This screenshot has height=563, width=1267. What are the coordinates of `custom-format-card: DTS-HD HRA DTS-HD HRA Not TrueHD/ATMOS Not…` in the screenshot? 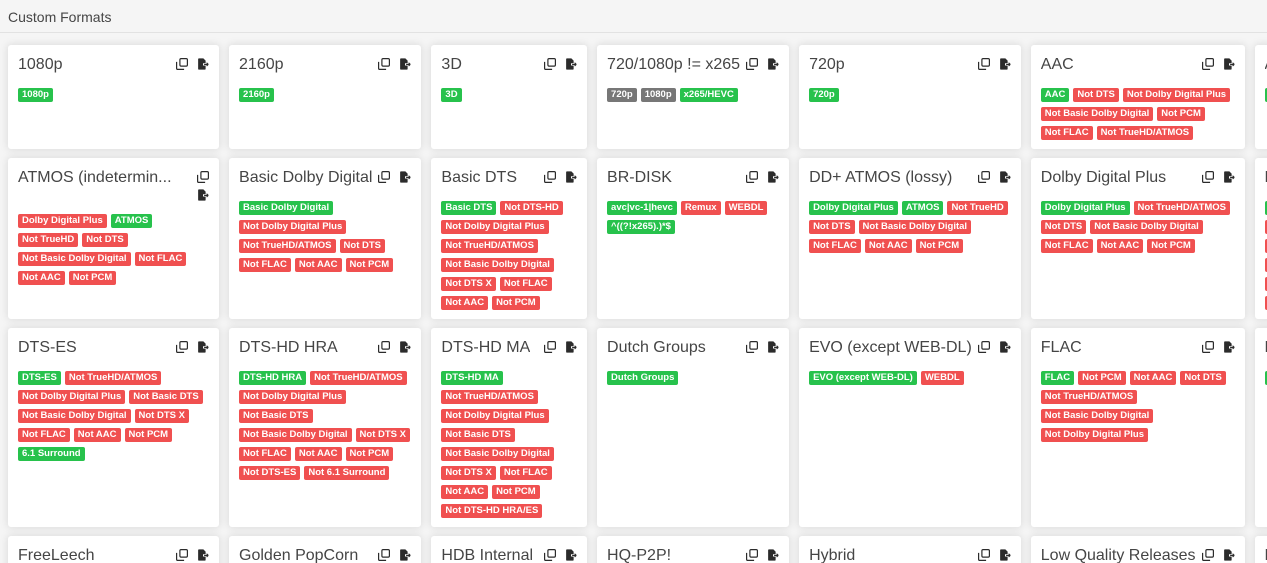 It's located at (325, 427).